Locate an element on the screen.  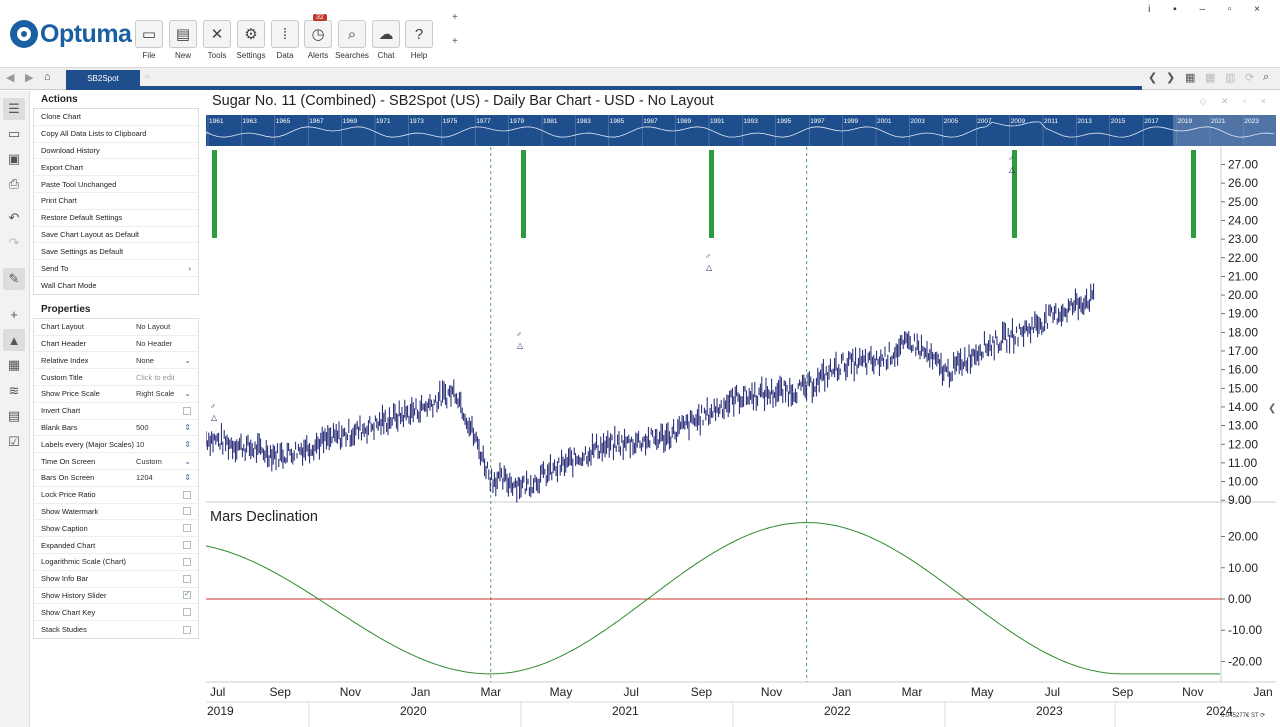
print-icon: ⎙ is located at coordinates (14, 183).